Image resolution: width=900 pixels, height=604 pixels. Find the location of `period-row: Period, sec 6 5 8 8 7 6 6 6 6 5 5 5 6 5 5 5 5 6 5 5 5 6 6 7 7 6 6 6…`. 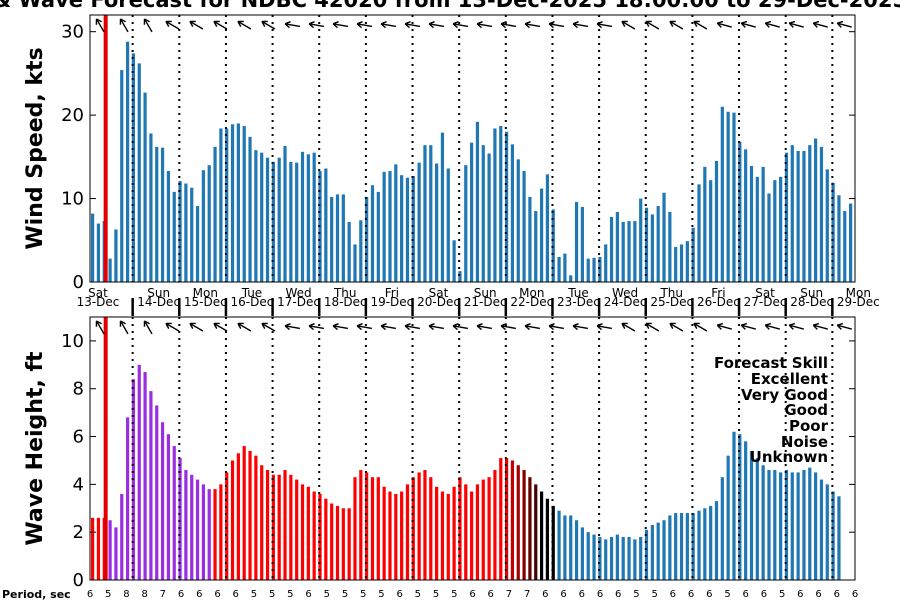

period-row: Period, sec 6 5 8 8 7 6 6 6 6 5 5 5 6 5 5 5 5 6 5 5 5 6 6 7 7 6 6 6… is located at coordinates (430, 594).